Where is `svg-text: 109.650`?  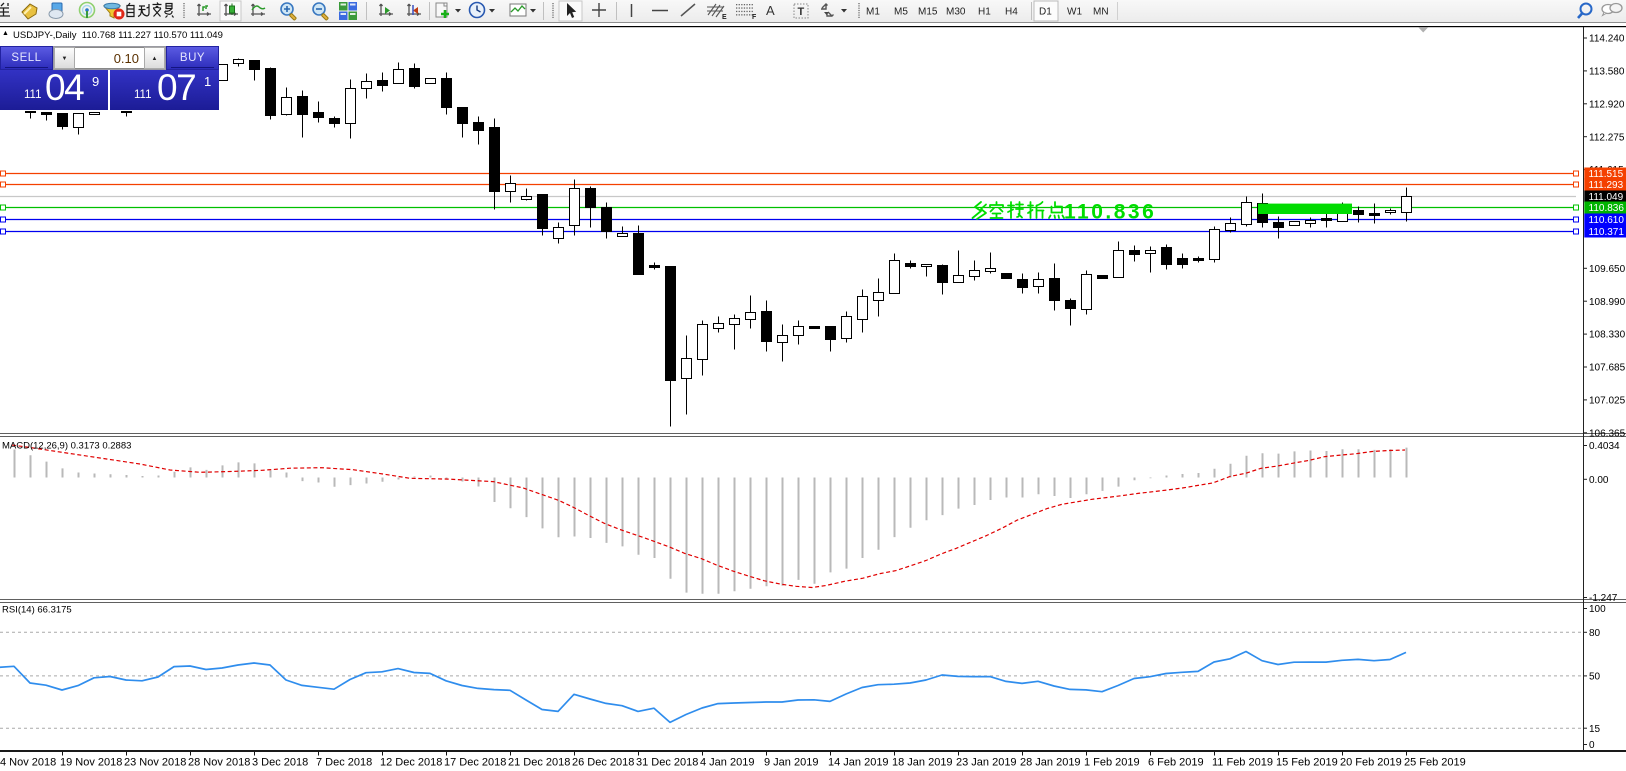
svg-text: 109.650 is located at coordinates (1607, 269).